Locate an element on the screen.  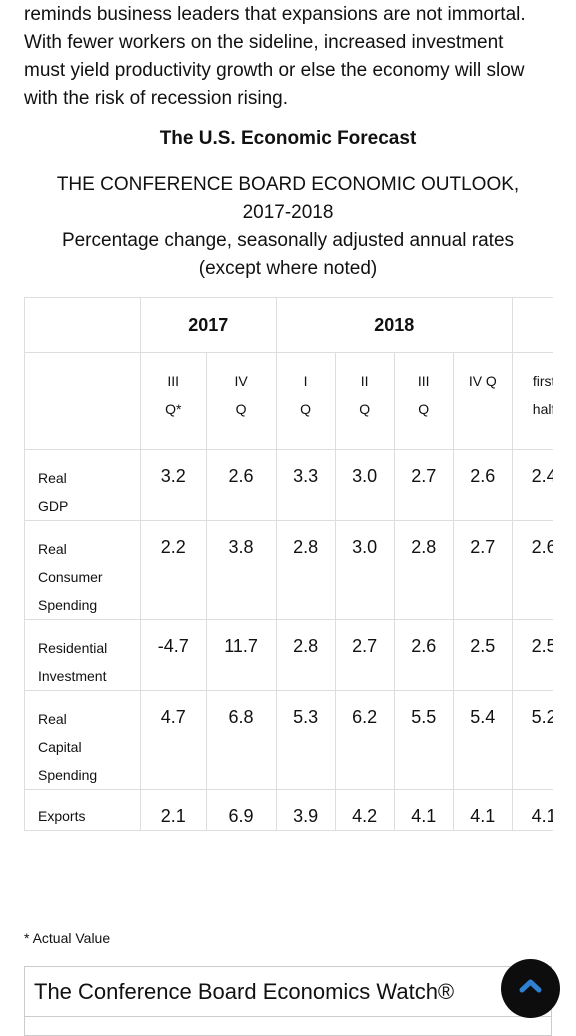
value-cell: 4.7 is located at coordinates (173, 740).